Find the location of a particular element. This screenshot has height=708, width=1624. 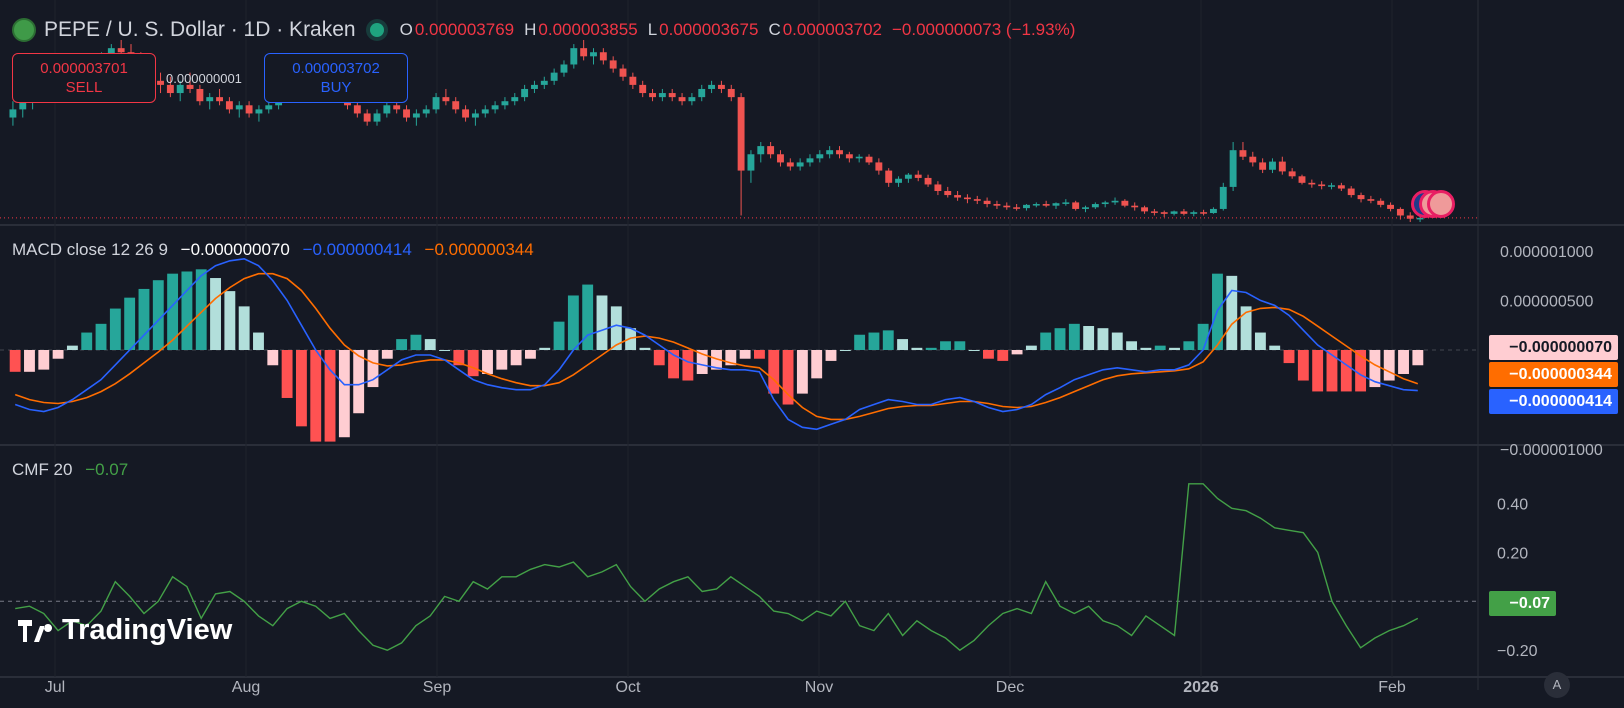

market-open-icon is located at coordinates (376, 30).